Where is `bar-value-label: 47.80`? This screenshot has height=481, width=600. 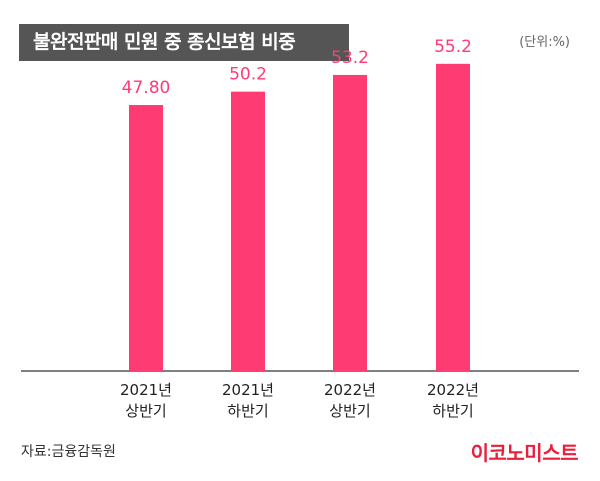 bar-value-label: 47.80 is located at coordinates (146, 88).